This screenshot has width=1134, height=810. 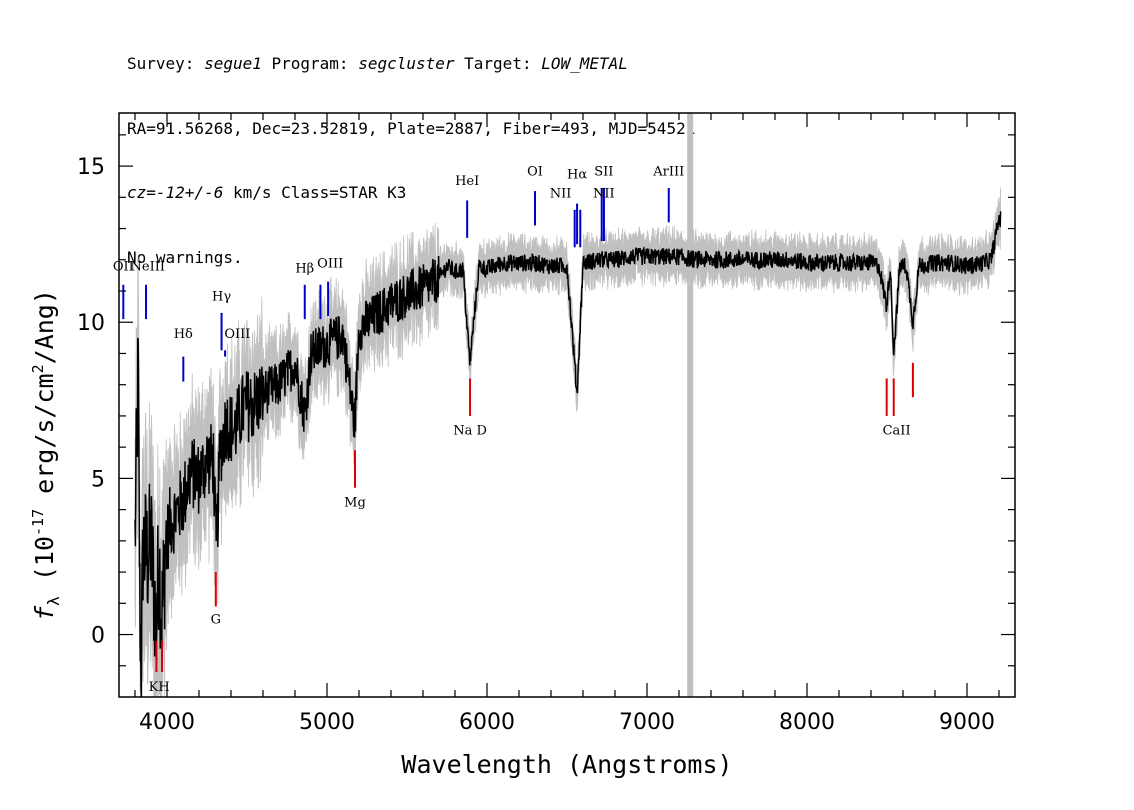 I want to click on emission-label-13: ArIII, so click(x=668, y=171).